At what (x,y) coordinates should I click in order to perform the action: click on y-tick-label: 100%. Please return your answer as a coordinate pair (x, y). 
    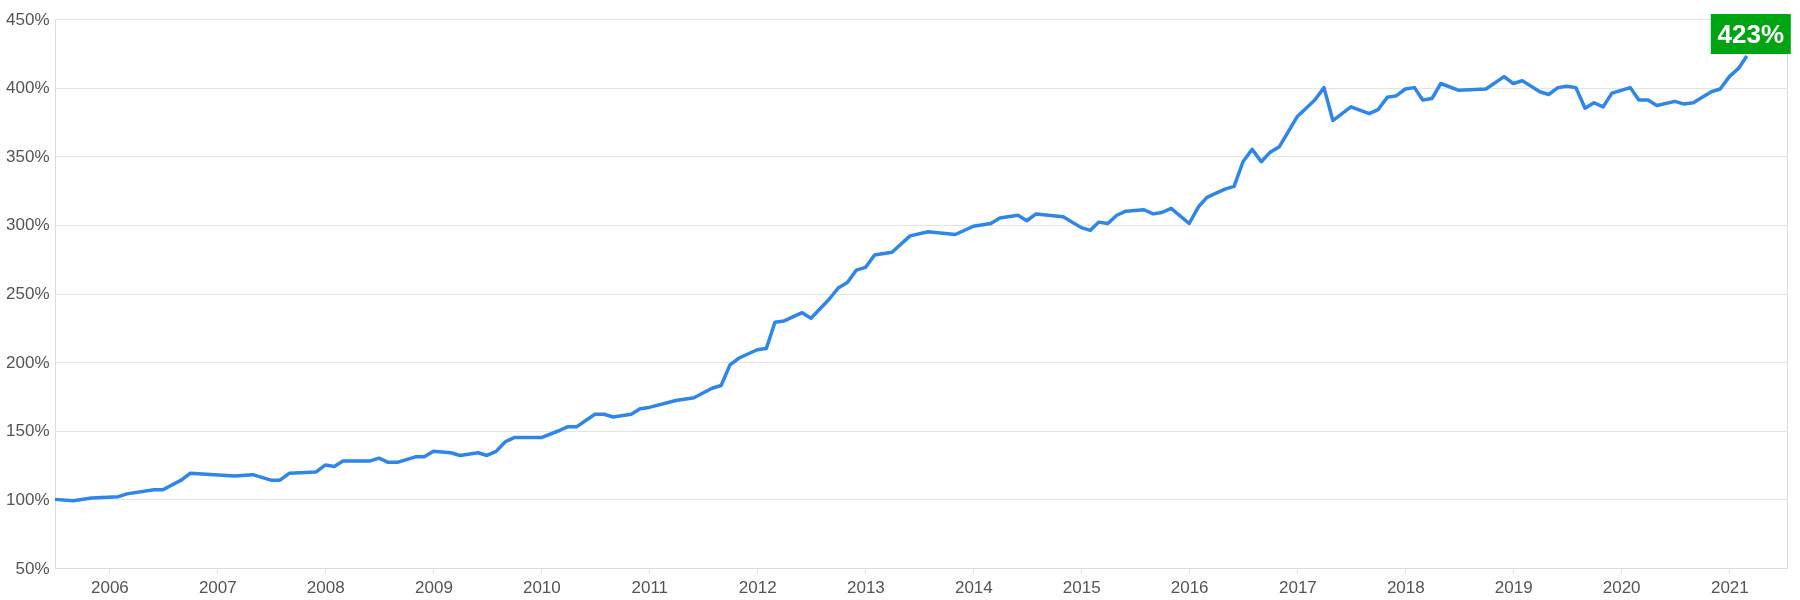
    Looking at the image, I should click on (28, 499).